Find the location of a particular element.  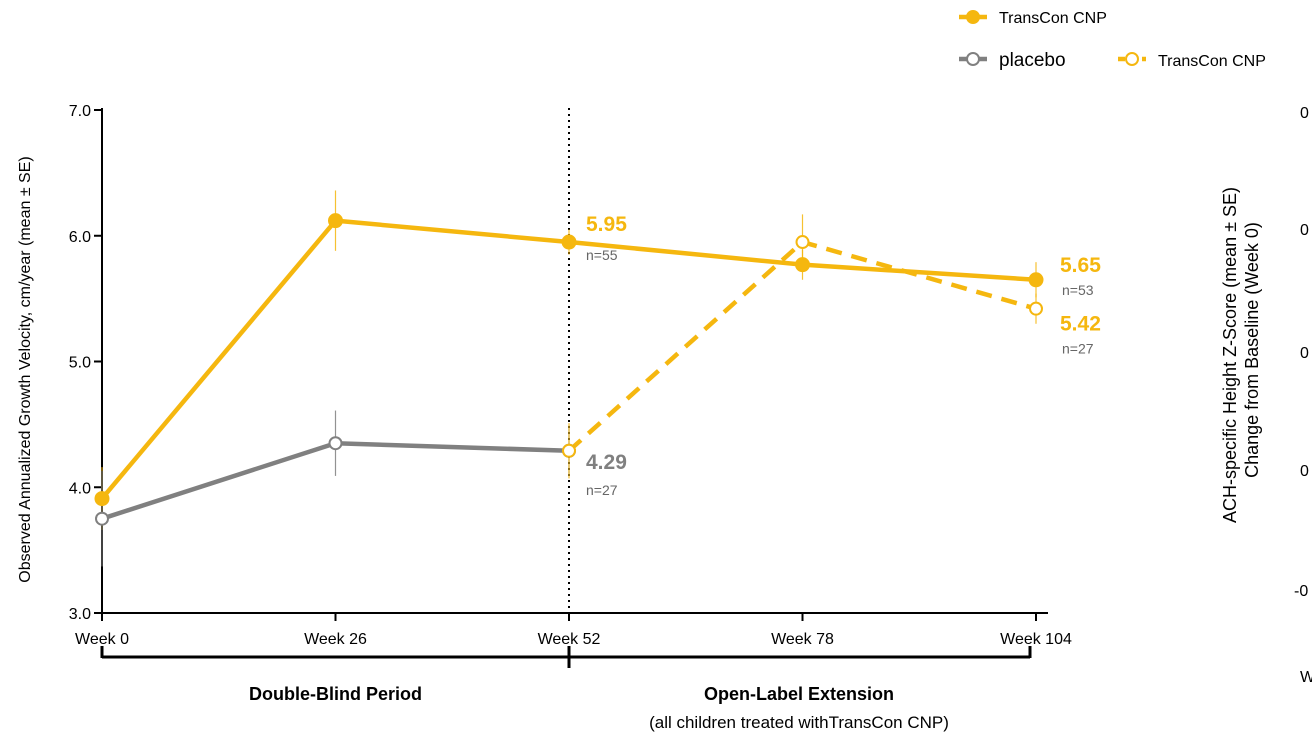

x-tick-label: Week 26 is located at coordinates (335, 639).